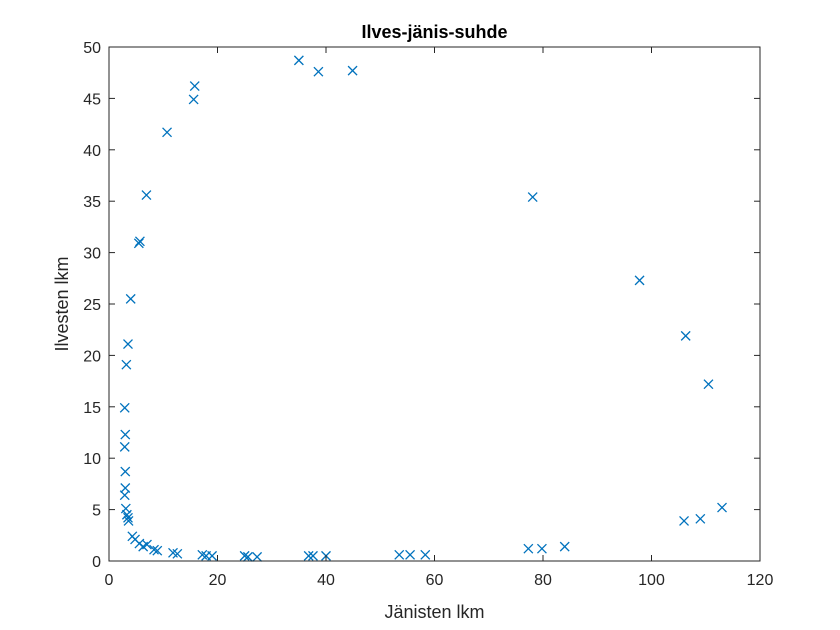 Image resolution: width=840 pixels, height=630 pixels. Describe the element at coordinates (651, 580) in the screenshot. I see `x-tick-label: 100` at that location.